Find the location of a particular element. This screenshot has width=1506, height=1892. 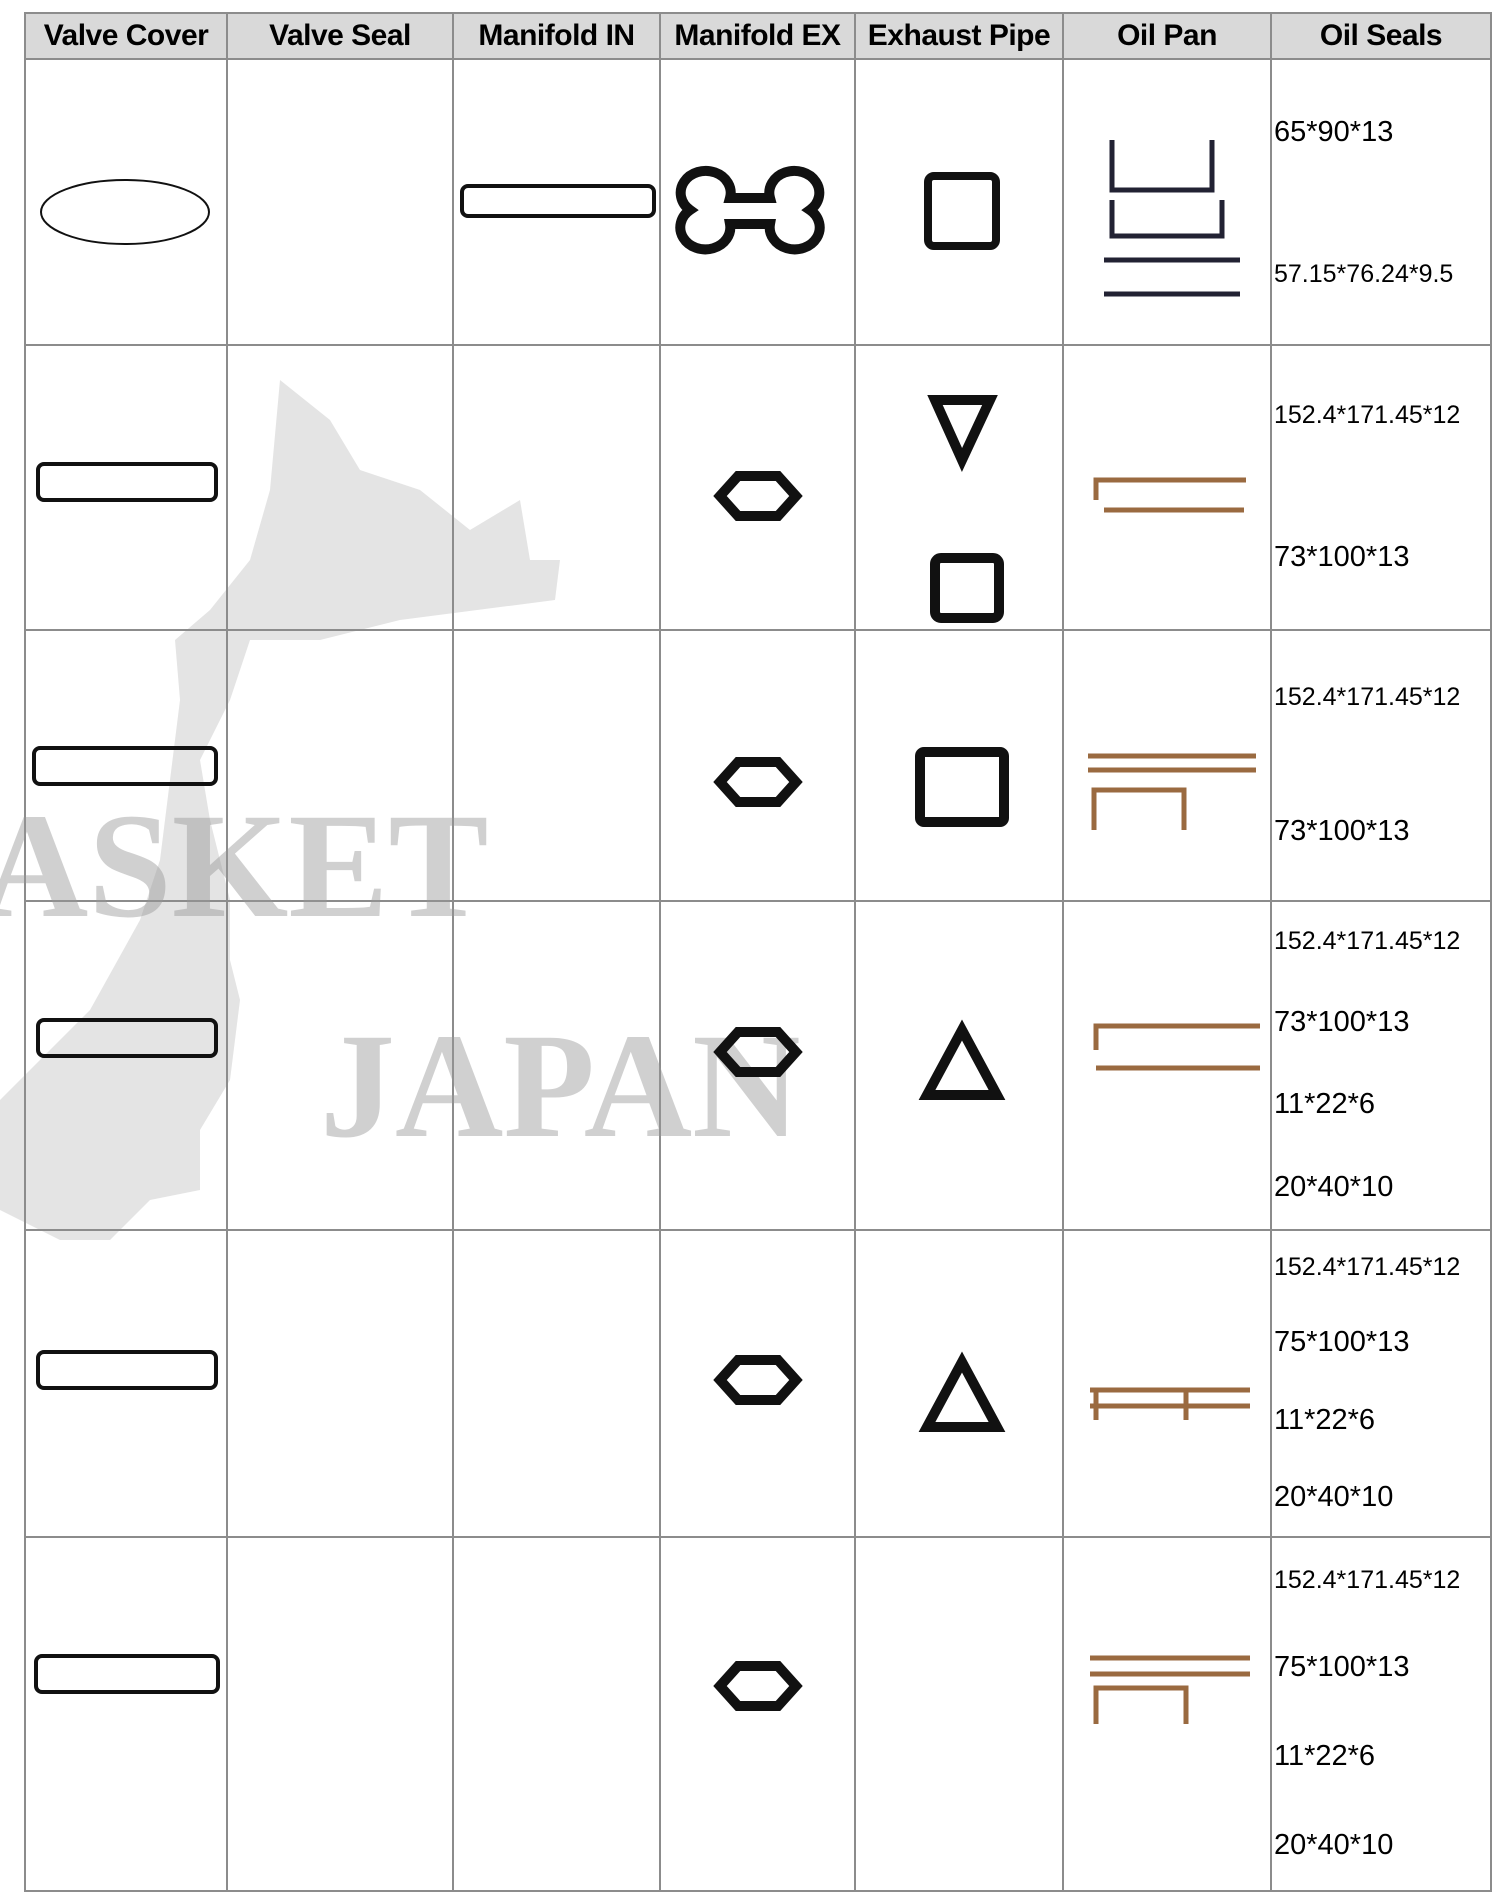

oil-seals-cell: 152.4*171.45*12 73*100*13 11*22*6 20*40*10 is located at coordinates (1381, 1065).